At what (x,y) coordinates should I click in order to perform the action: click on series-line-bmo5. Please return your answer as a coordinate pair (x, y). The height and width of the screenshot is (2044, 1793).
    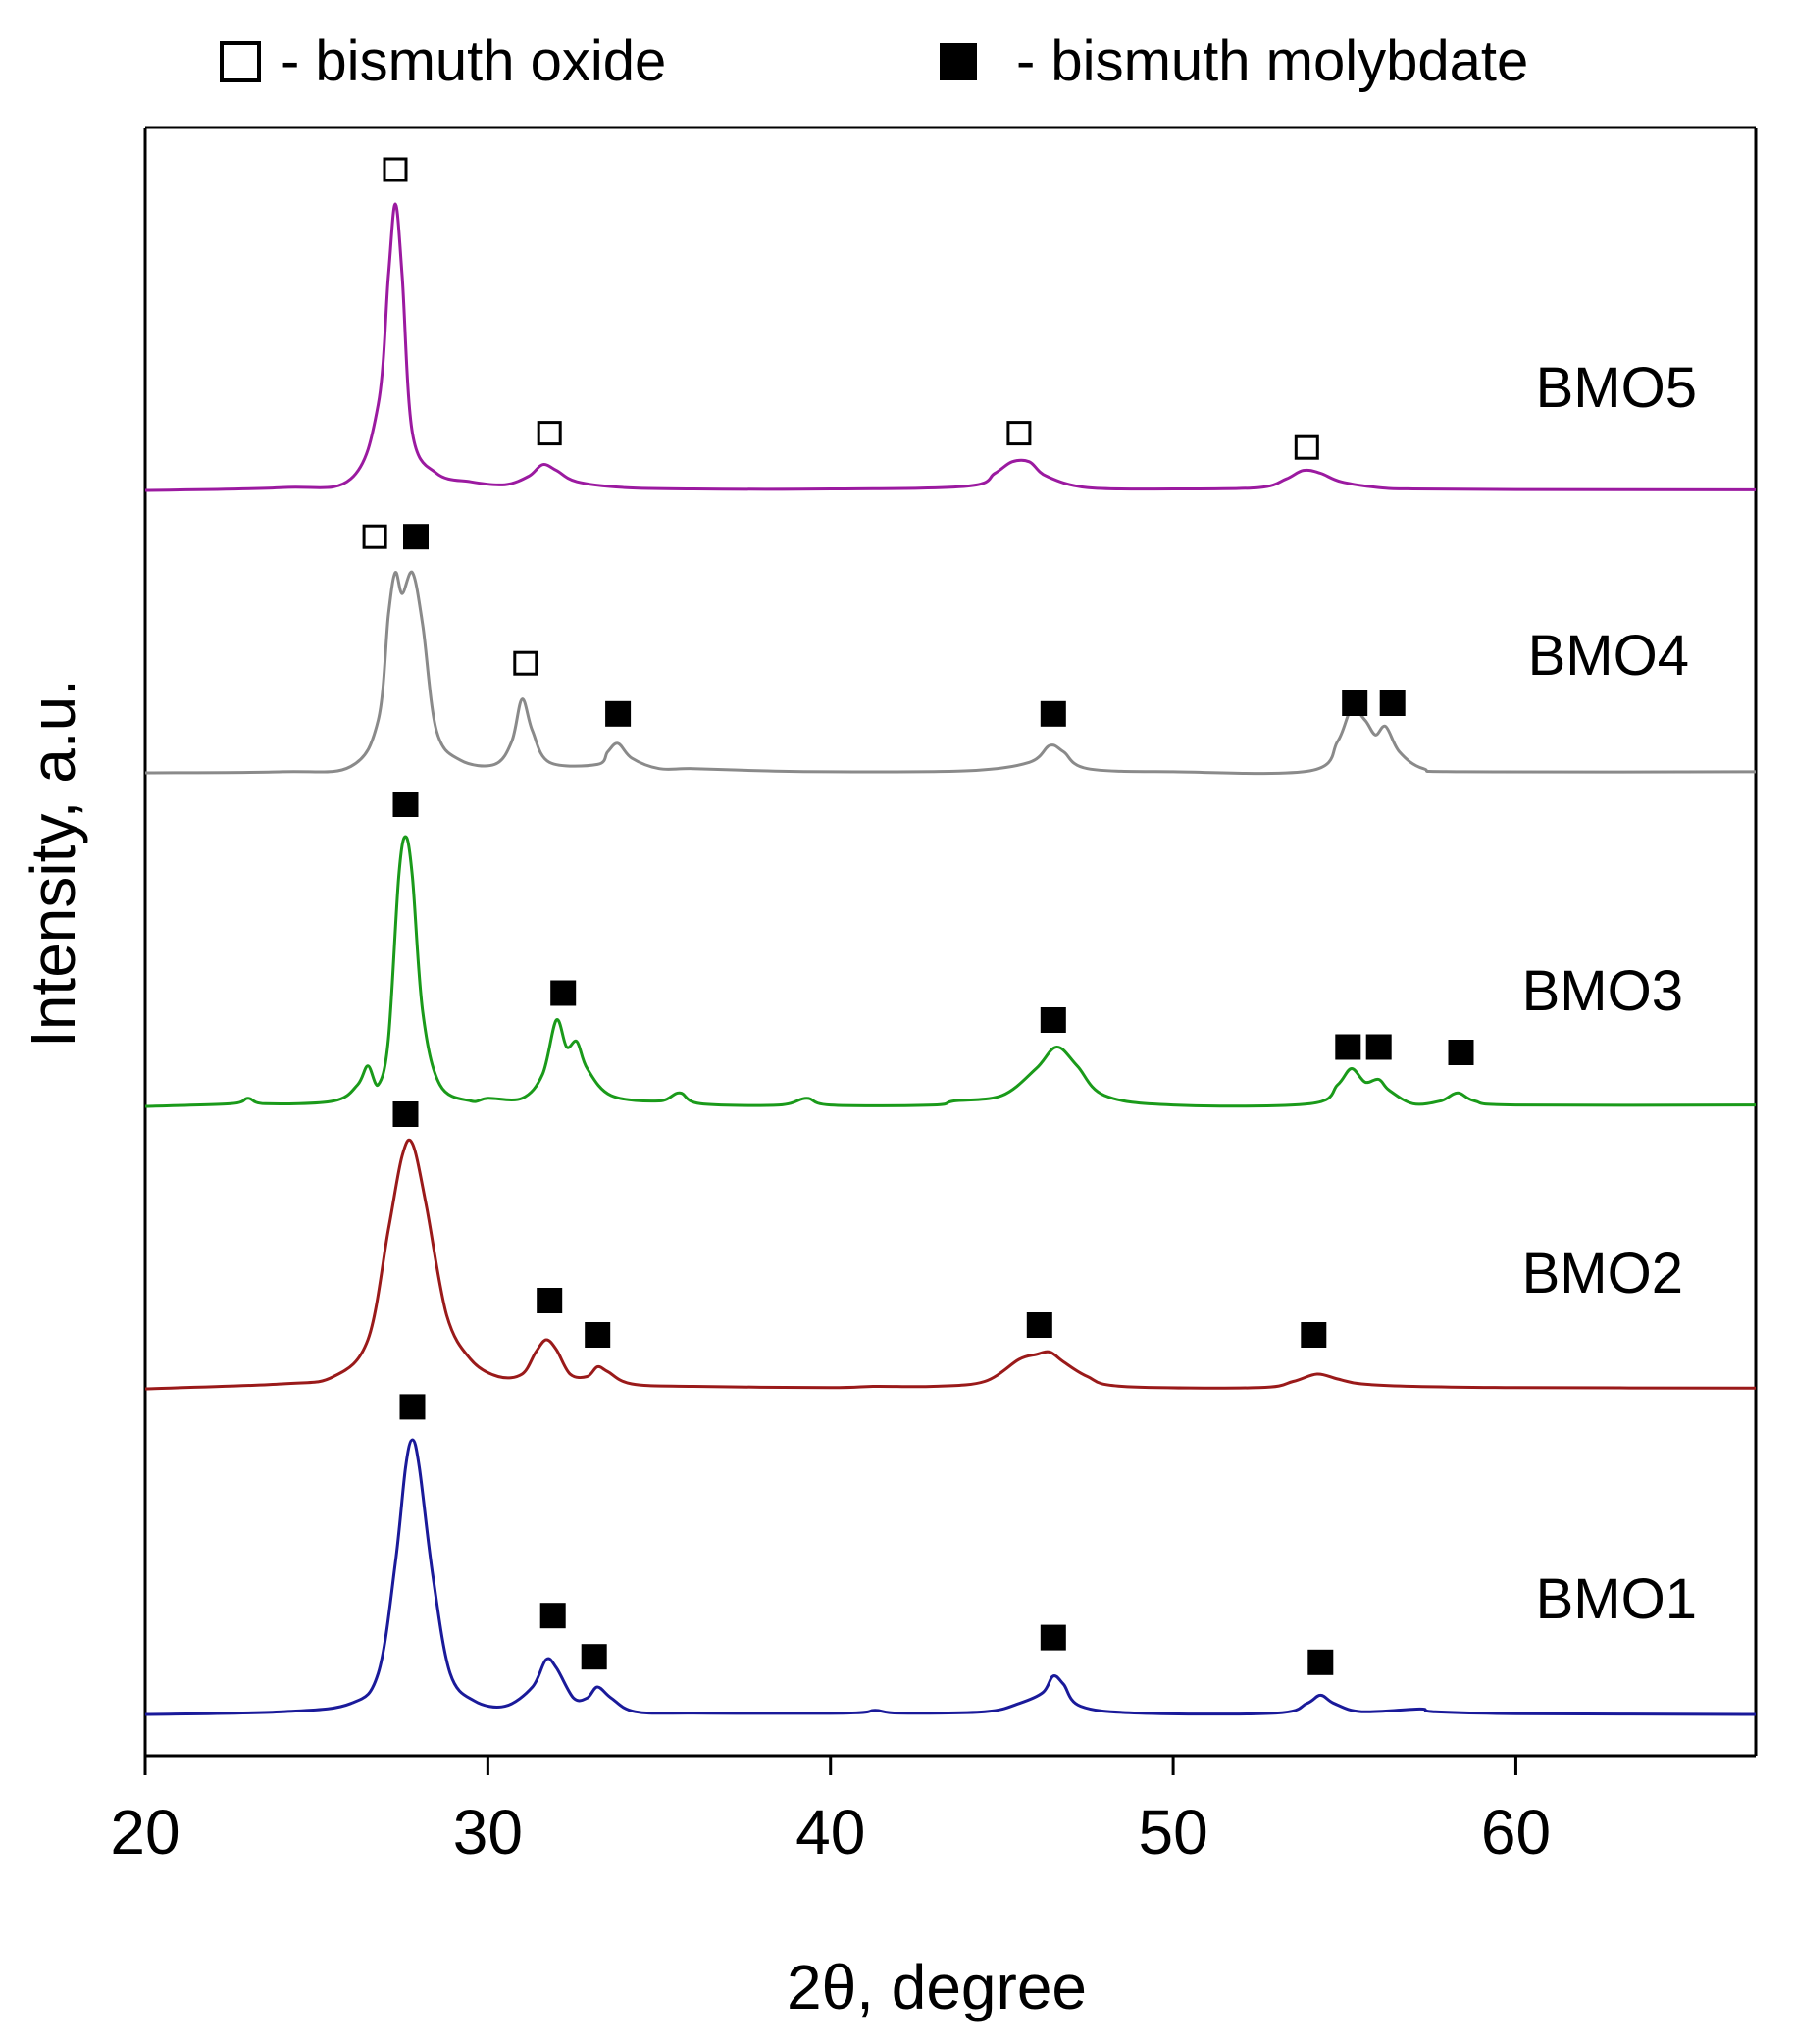
    Looking at the image, I should click on (951, 347).